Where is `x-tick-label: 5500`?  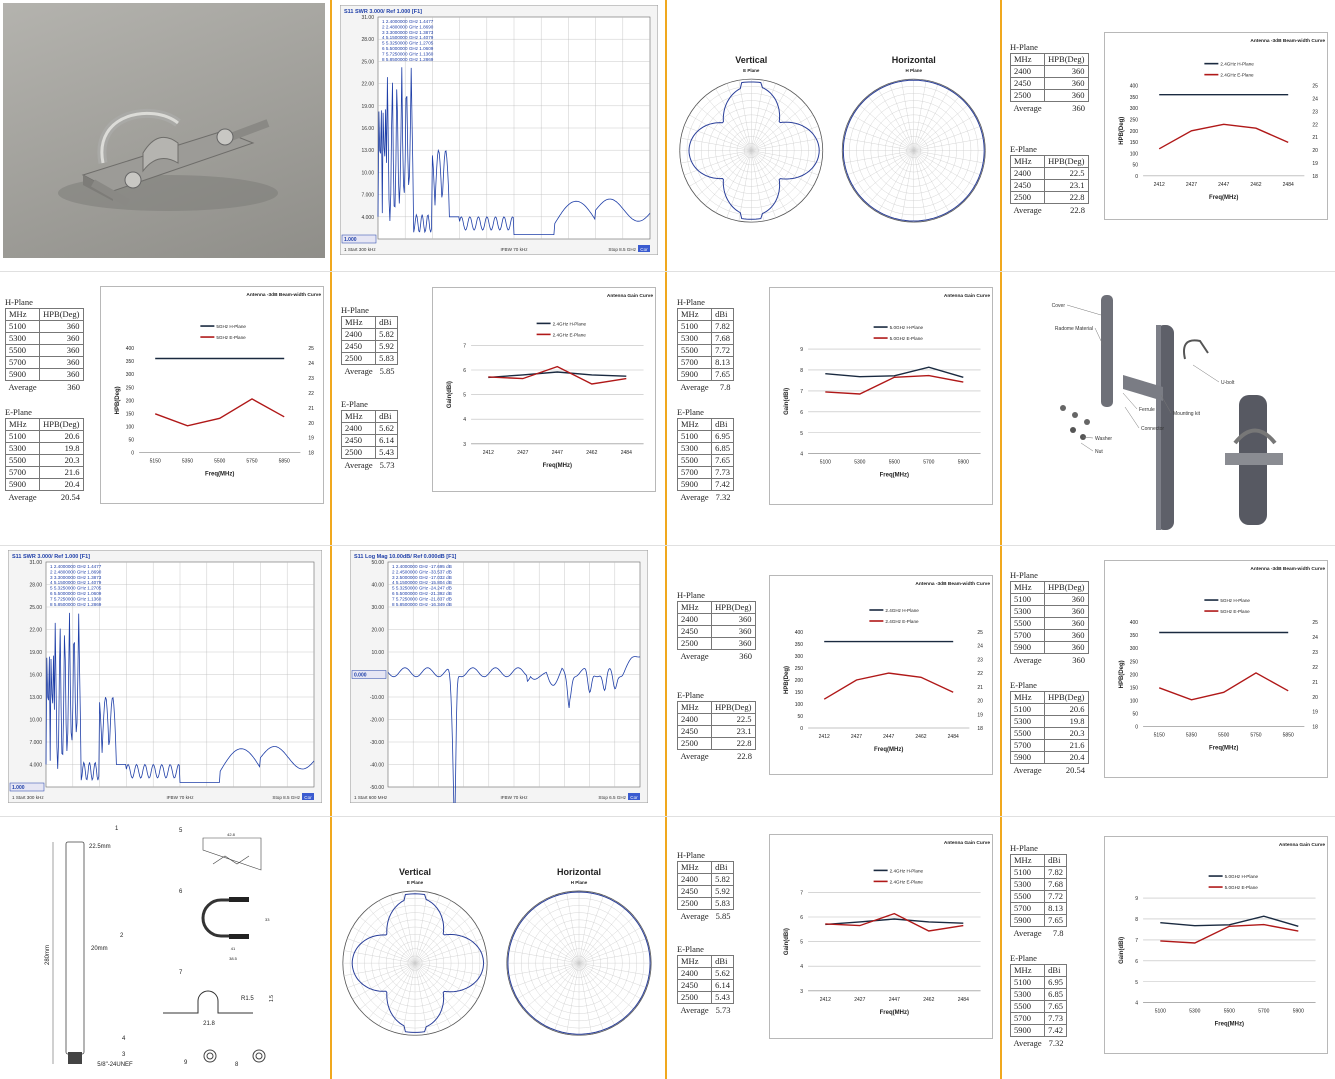
x-tick-label: 5500 is located at coordinates (1229, 1012).